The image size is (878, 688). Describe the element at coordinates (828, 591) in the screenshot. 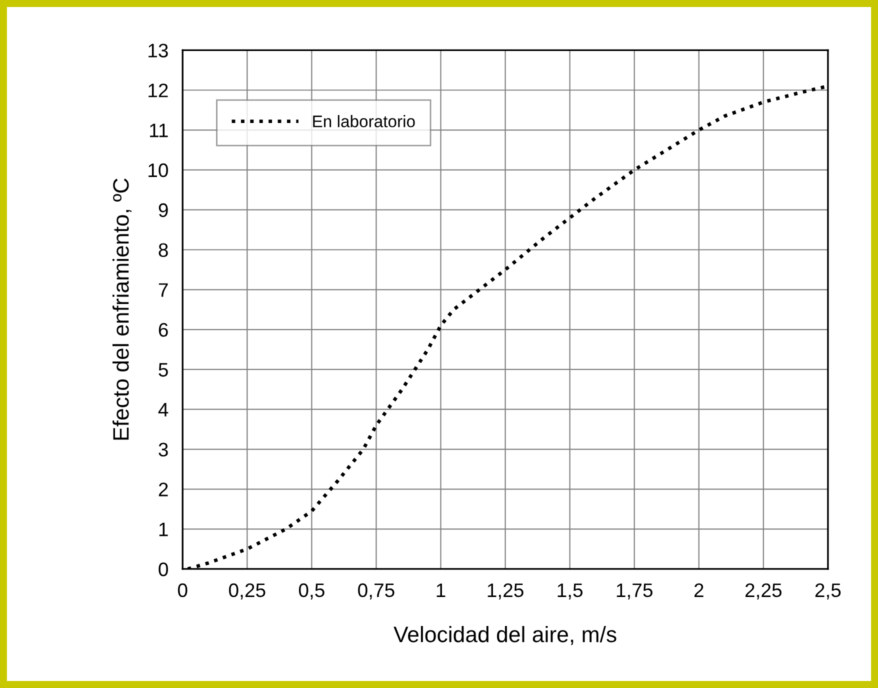

I see `x-tick-label: 2,5` at that location.